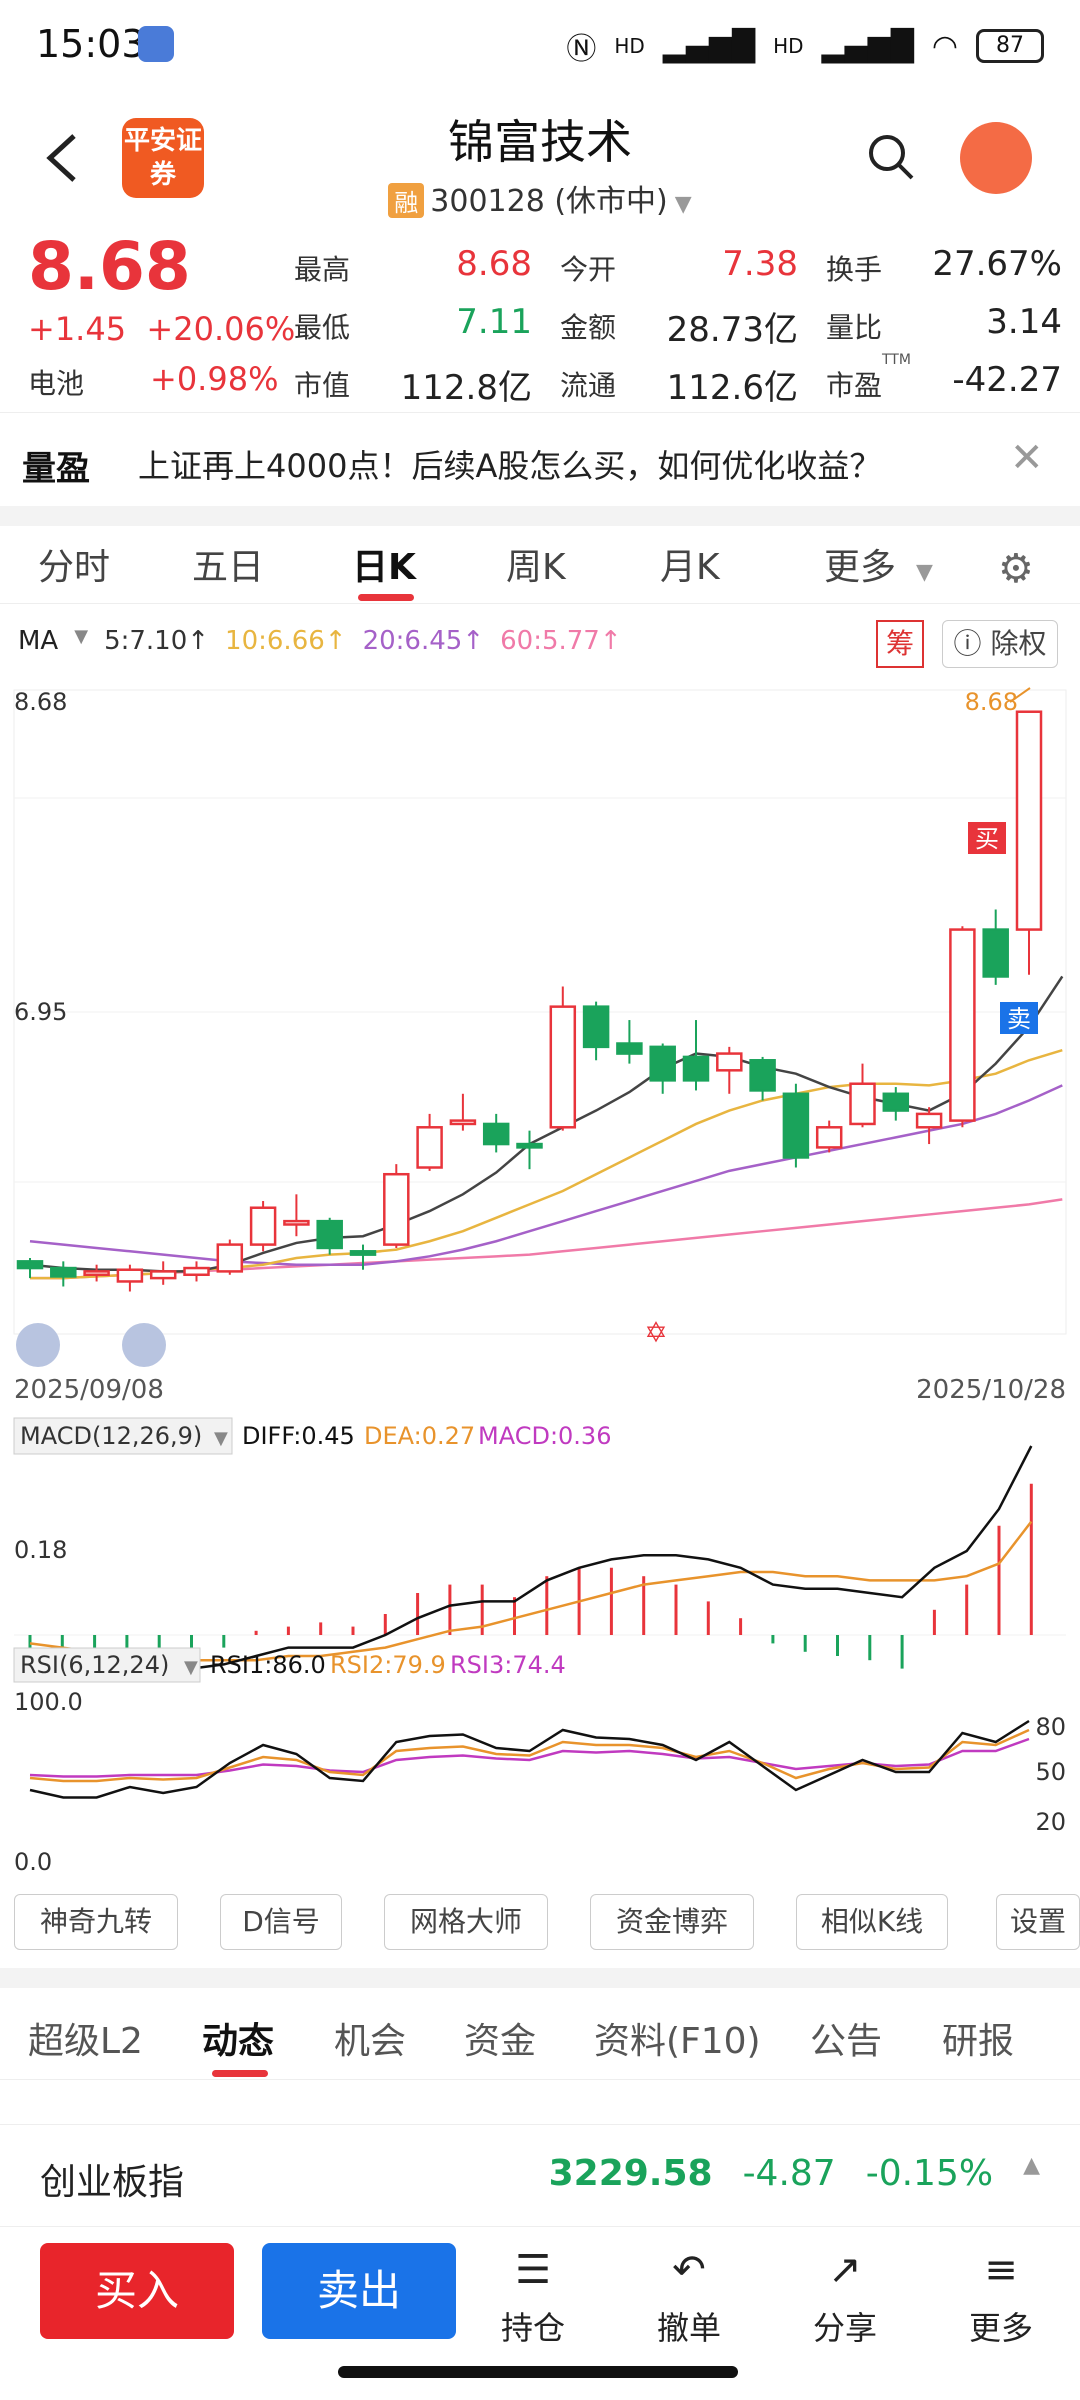 This screenshot has width=1080, height=2400. I want to click on quote-label: 换手, so click(854, 269).